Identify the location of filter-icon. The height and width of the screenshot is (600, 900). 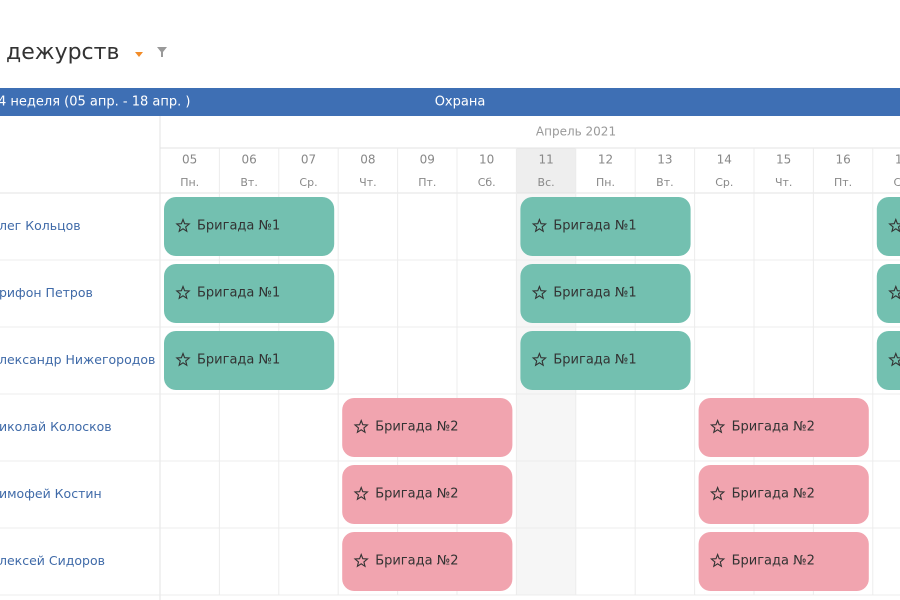
(162, 52).